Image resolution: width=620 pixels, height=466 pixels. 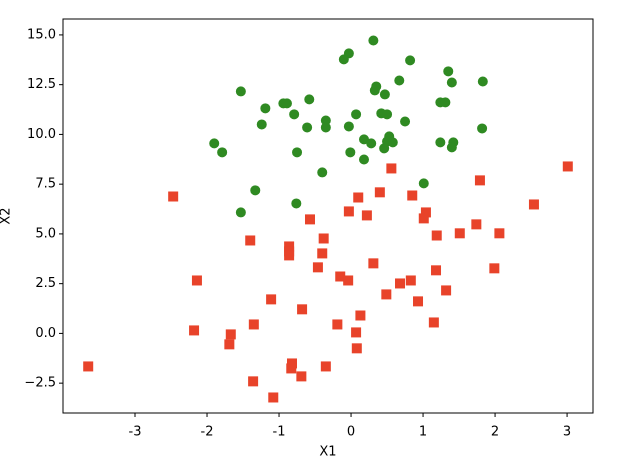 I want to click on x-tick-label: 1, so click(x=423, y=432).